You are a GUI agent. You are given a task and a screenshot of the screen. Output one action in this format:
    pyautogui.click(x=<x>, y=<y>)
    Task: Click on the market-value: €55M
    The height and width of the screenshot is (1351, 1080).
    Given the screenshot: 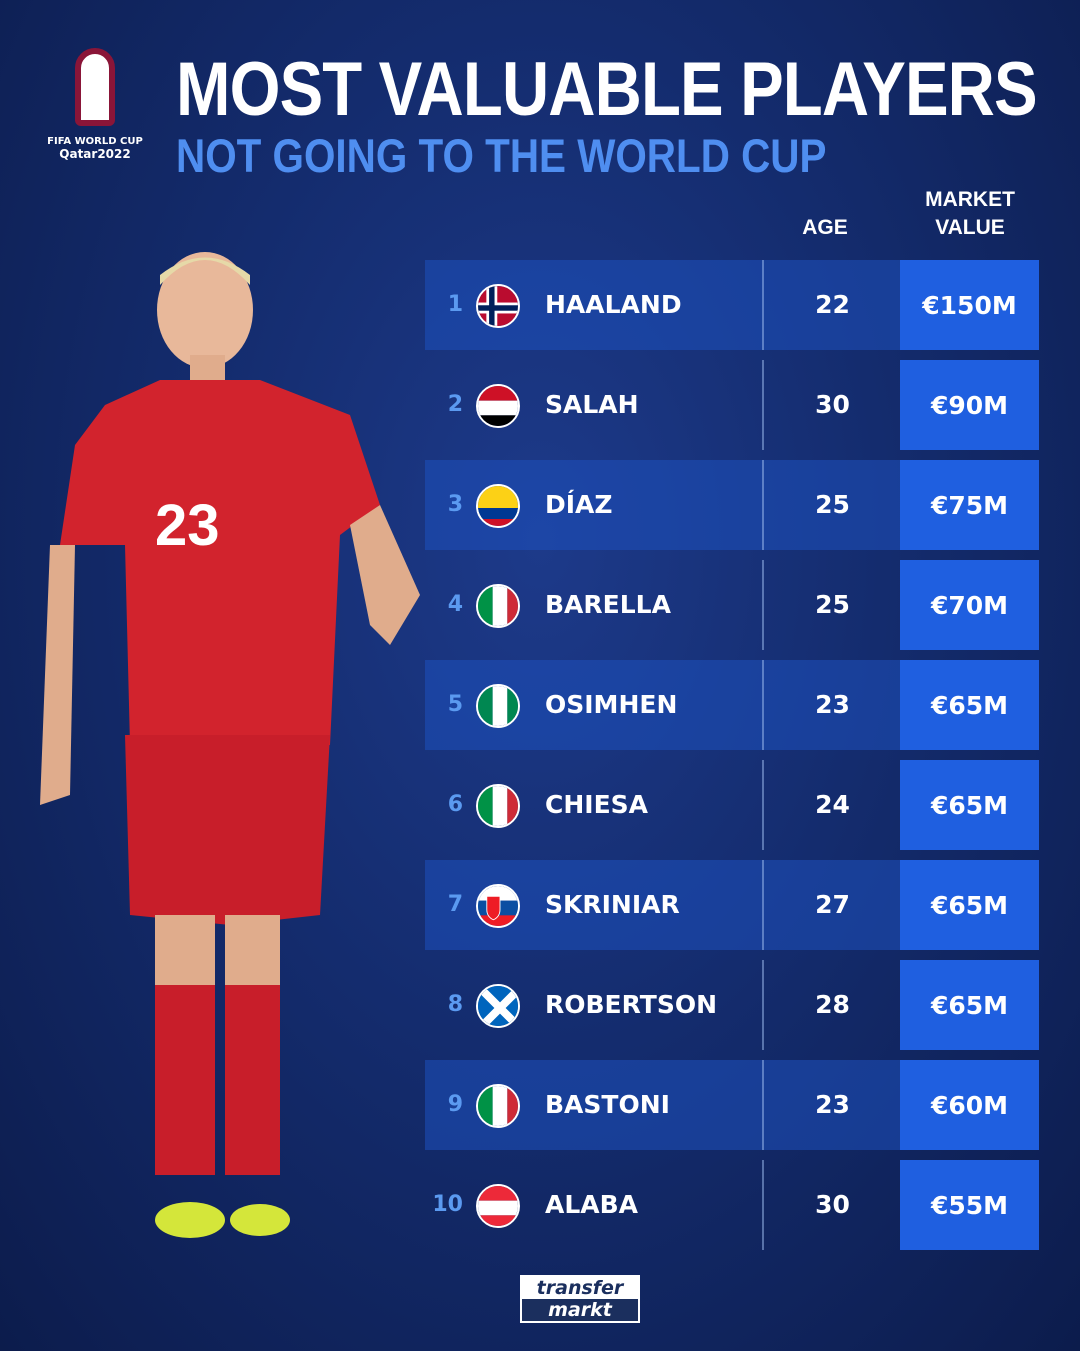 What is the action you would take?
    pyautogui.click(x=969, y=1205)
    